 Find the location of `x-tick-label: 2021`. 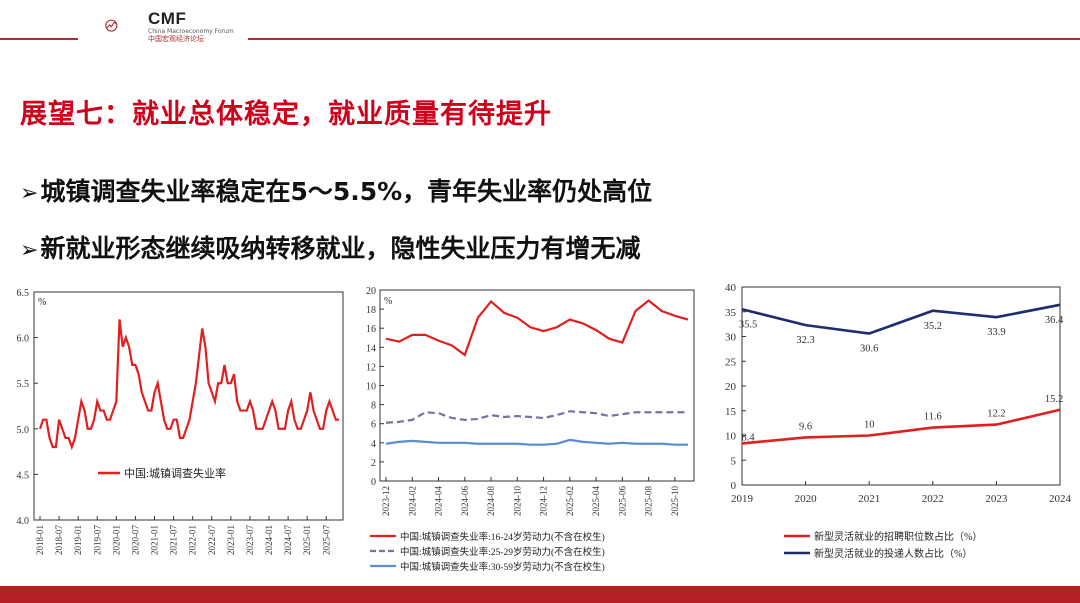

x-tick-label: 2021 is located at coordinates (869, 499).